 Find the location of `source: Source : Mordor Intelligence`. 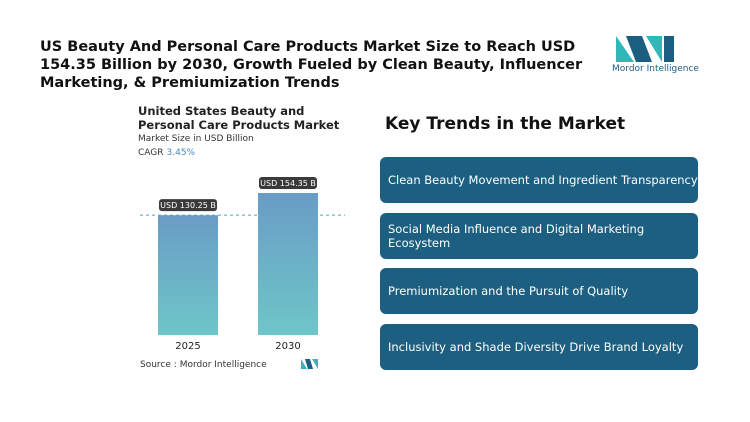

source: Source : Mordor Intelligence is located at coordinates (203, 365).